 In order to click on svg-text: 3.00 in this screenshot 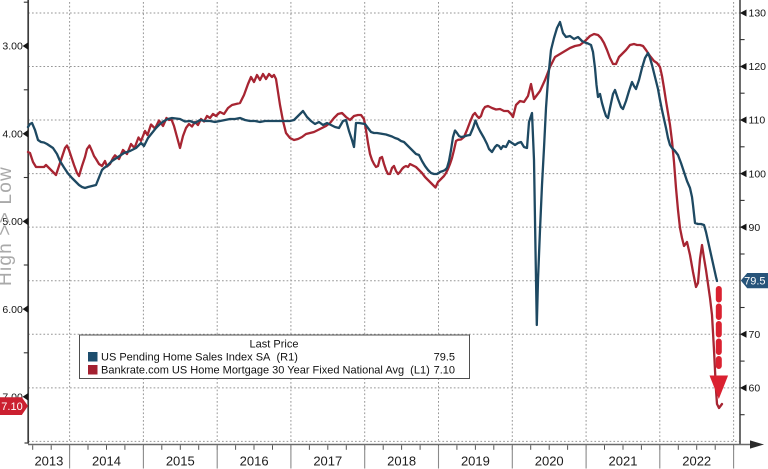, I will do `click(12, 47)`.